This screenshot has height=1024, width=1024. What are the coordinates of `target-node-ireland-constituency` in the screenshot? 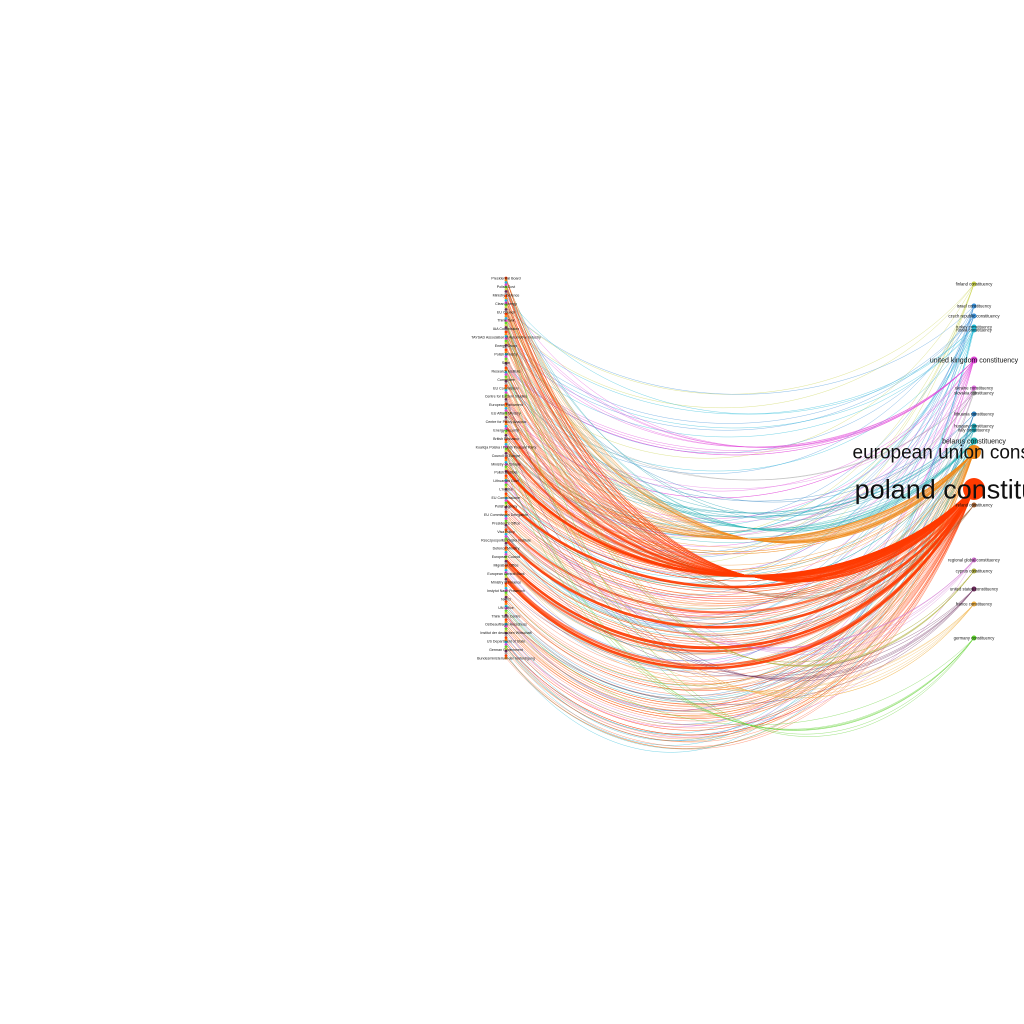 It's located at (974, 505).